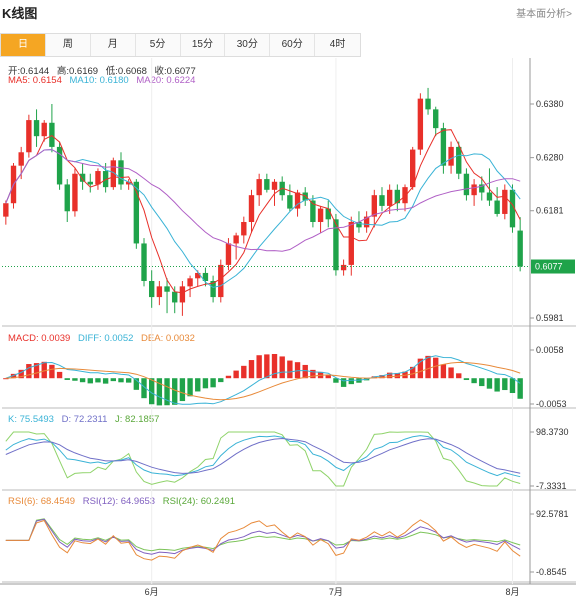 Image resolution: width=576 pixels, height=600 pixels. Describe the element at coordinates (550, 350) in the screenshot. I see `macd-tick-label: 0.0058` at that location.